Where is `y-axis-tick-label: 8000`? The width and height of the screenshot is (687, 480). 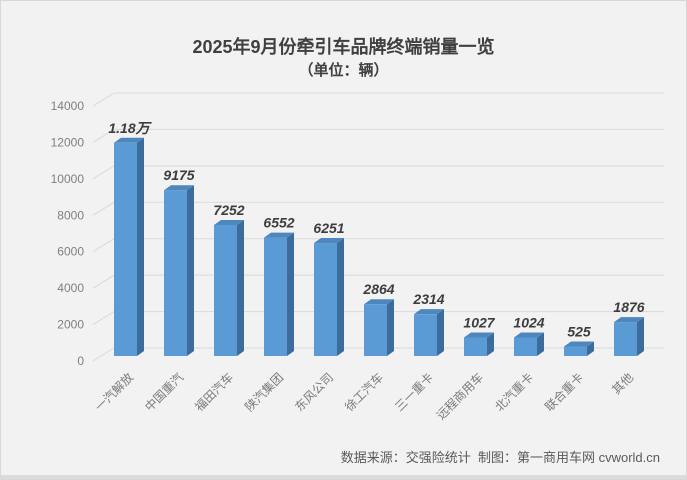 y-axis-tick-label: 8000 is located at coordinates (70, 215).